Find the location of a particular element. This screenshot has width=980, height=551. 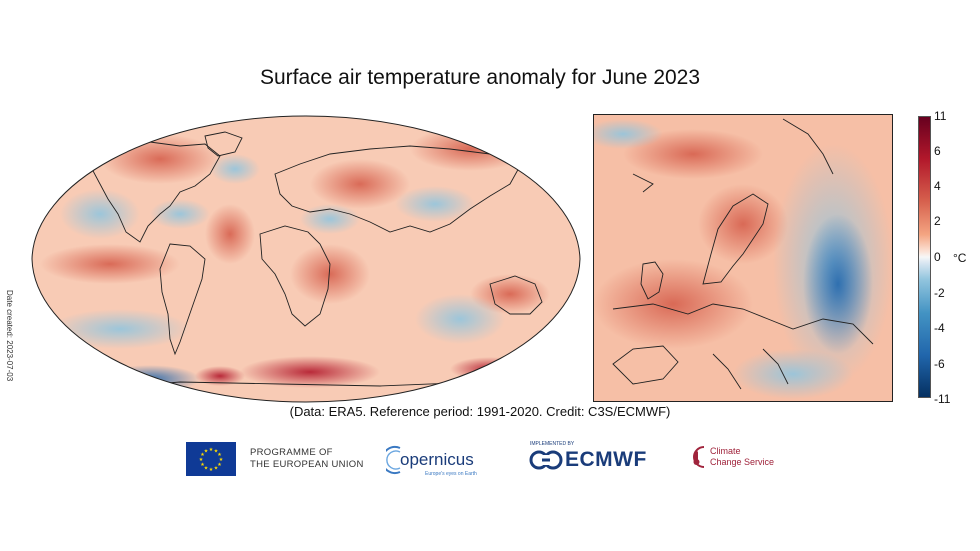

c3s-wordmark: Climate Change Service is located at coordinates (742, 457).